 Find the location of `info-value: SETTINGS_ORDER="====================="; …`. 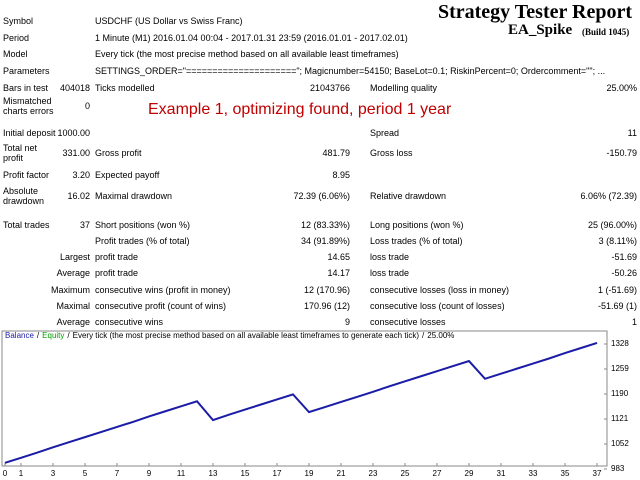

info-value: SETTINGS_ORDER="====================="; … is located at coordinates (350, 71).